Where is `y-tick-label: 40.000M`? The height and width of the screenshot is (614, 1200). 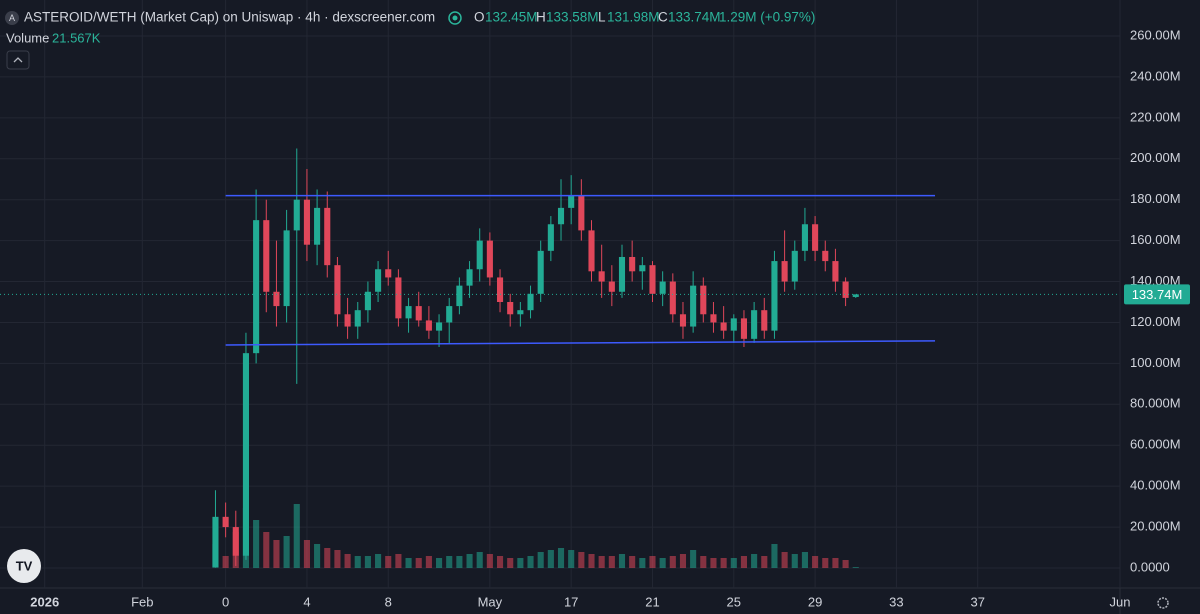
y-tick-label: 40.000M is located at coordinates (1155, 485).